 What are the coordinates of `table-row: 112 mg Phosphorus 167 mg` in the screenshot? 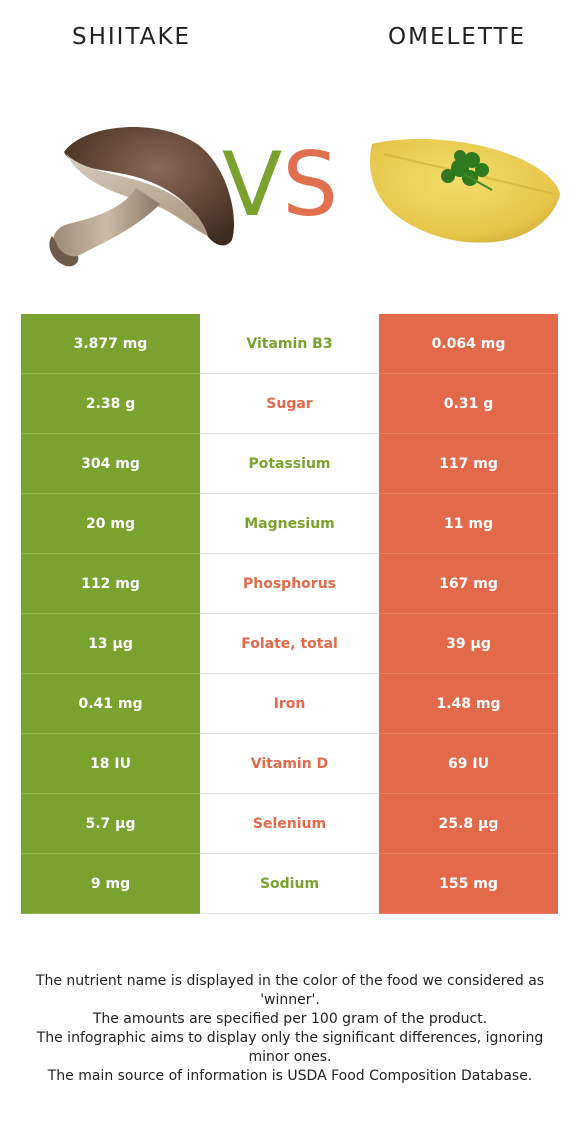 It's located at (289, 584).